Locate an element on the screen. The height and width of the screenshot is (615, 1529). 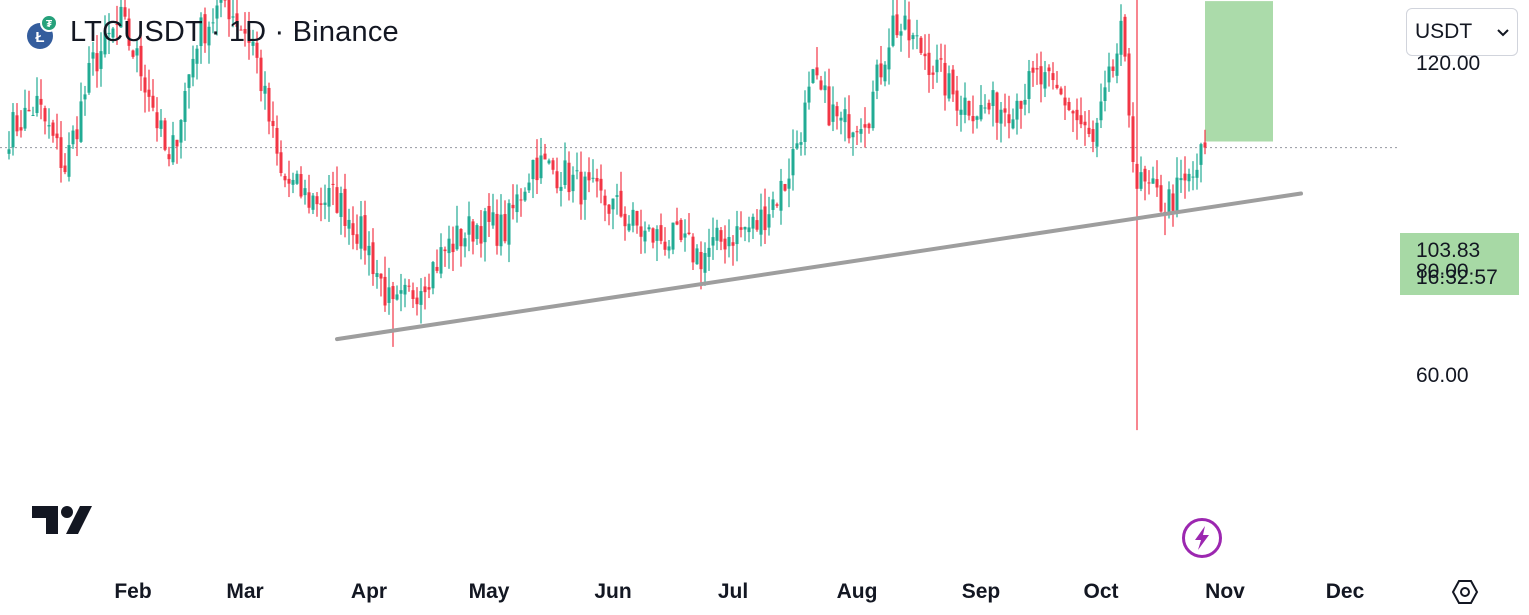
x-axis-tick-label: Jun is located at coordinates (613, 591).